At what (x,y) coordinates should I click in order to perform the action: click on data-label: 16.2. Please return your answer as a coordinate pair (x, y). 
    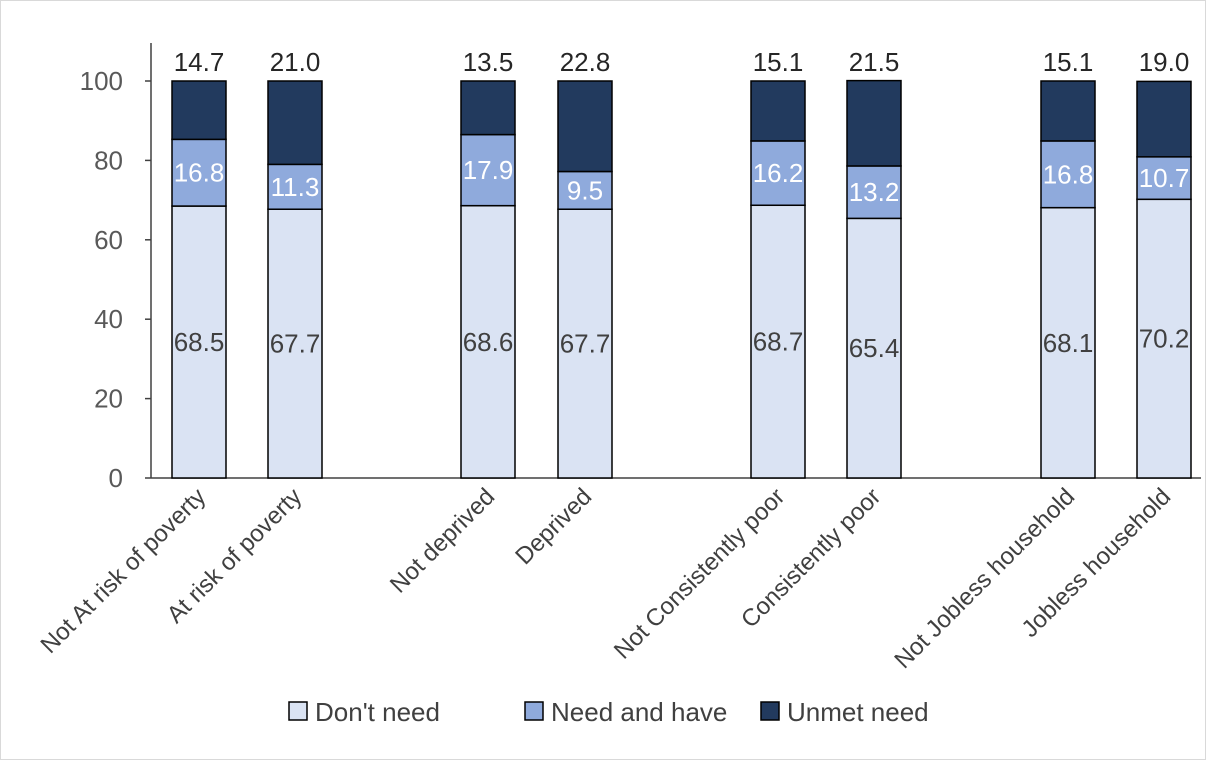
    Looking at the image, I should click on (778, 173).